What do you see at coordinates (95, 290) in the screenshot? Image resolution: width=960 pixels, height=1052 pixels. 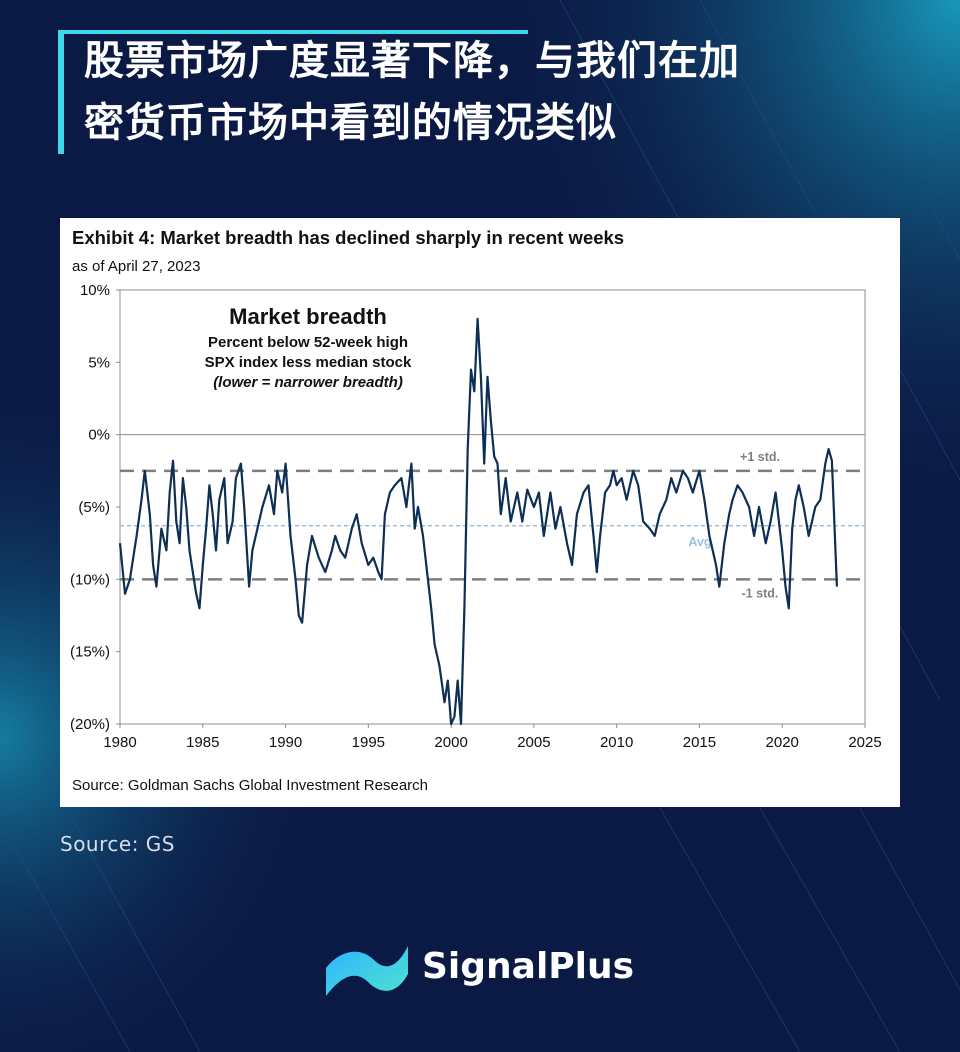 I see `y-tick-label: 10%` at bounding box center [95, 290].